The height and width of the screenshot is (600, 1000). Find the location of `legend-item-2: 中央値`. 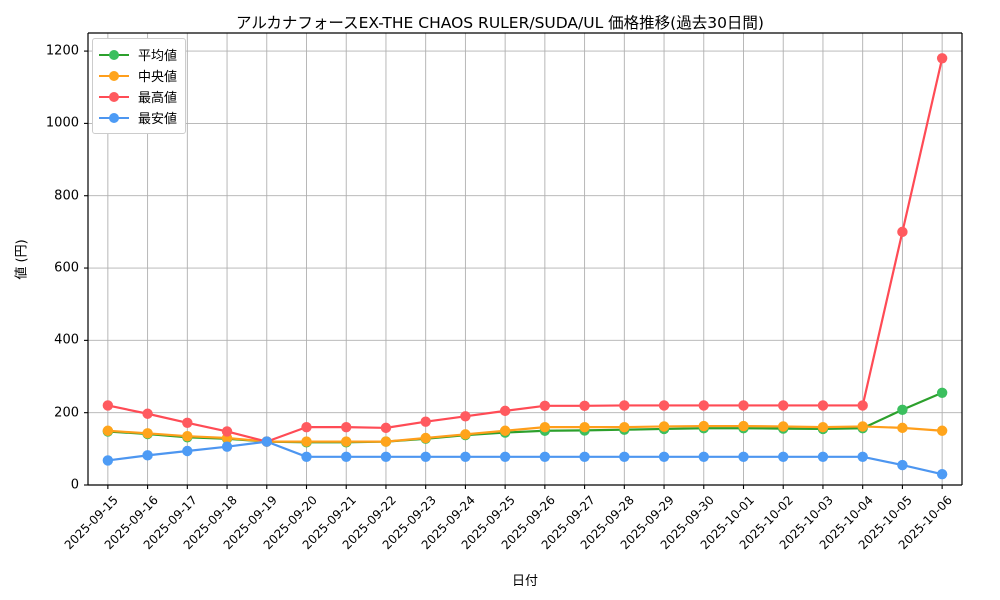

legend-item-2: 中央値 is located at coordinates (138, 75).